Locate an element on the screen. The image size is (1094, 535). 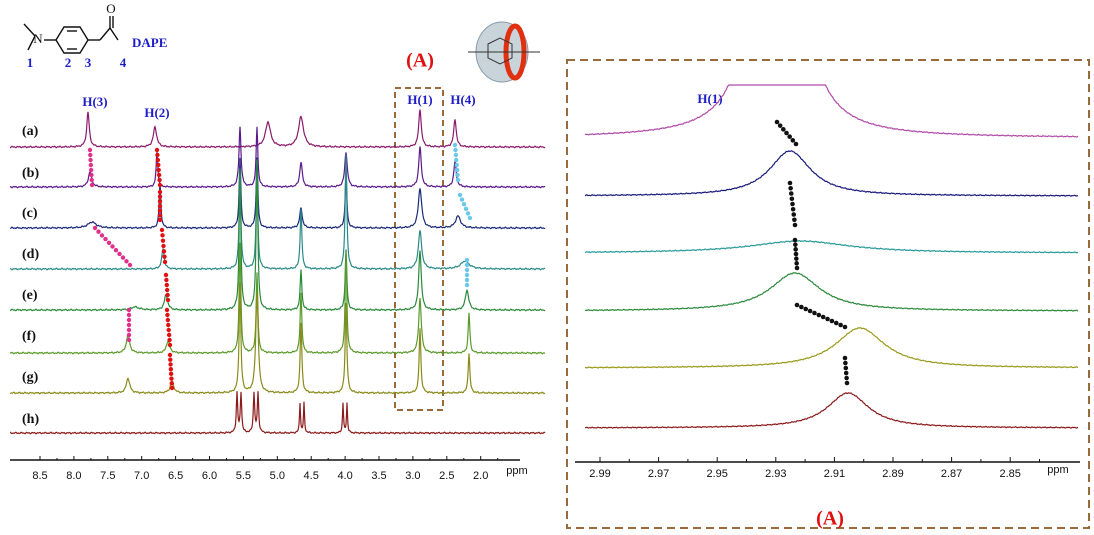
structure is located at coordinates (71, 35).